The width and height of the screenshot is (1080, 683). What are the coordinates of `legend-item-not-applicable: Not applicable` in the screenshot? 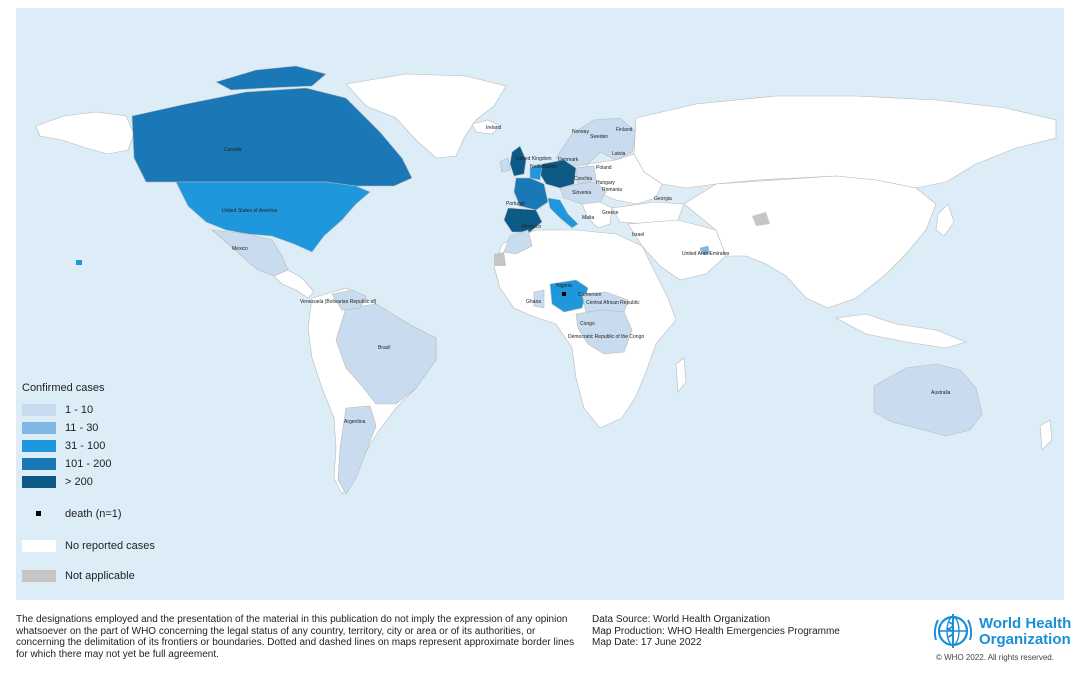 It's located at (122, 577).